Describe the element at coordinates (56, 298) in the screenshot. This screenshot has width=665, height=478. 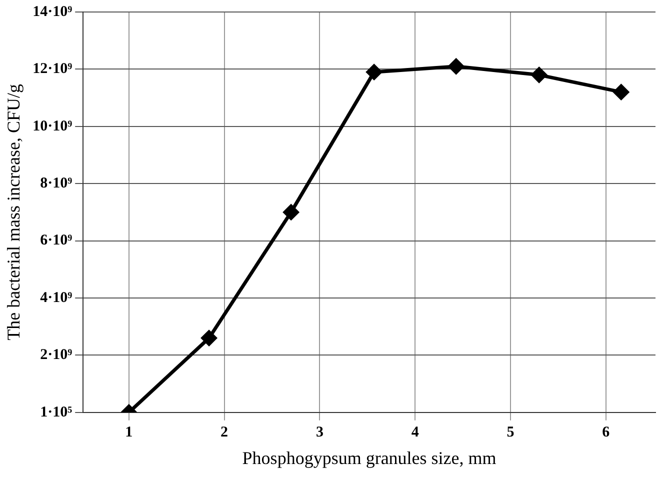
I see `y-tick-label: 4·10⁹` at that location.